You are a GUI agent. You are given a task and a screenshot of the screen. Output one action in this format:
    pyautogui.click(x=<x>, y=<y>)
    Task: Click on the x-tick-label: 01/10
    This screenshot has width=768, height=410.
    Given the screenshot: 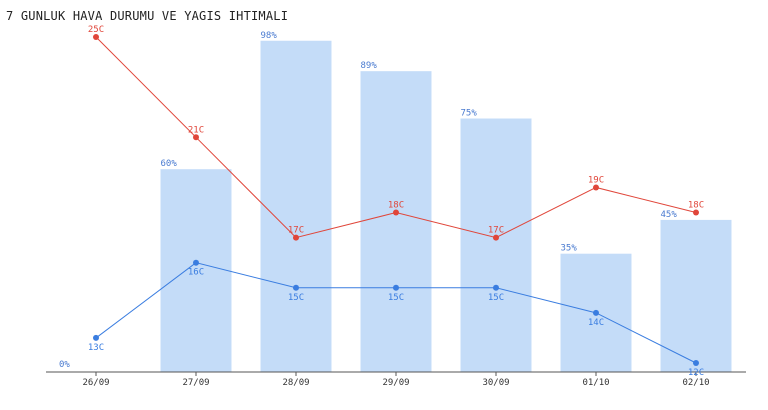 What is the action you would take?
    pyautogui.click(x=595, y=383)
    